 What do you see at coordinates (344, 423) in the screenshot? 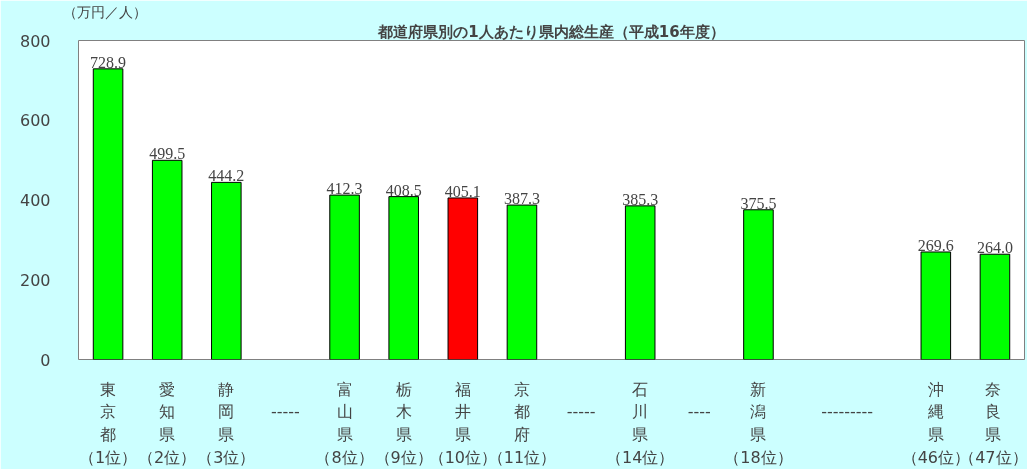
I see `x-tick-label: 富山県（8位）` at bounding box center [344, 423].